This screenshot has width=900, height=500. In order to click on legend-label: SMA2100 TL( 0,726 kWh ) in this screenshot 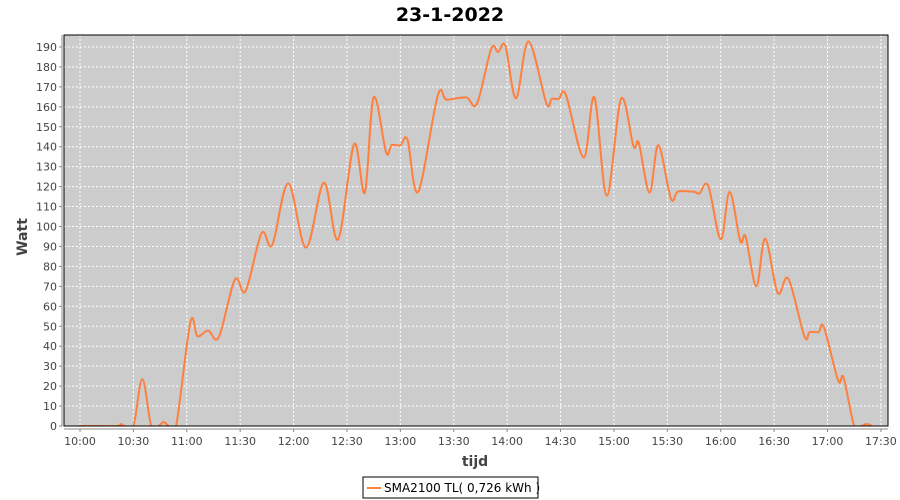, I will do `click(462, 488)`.